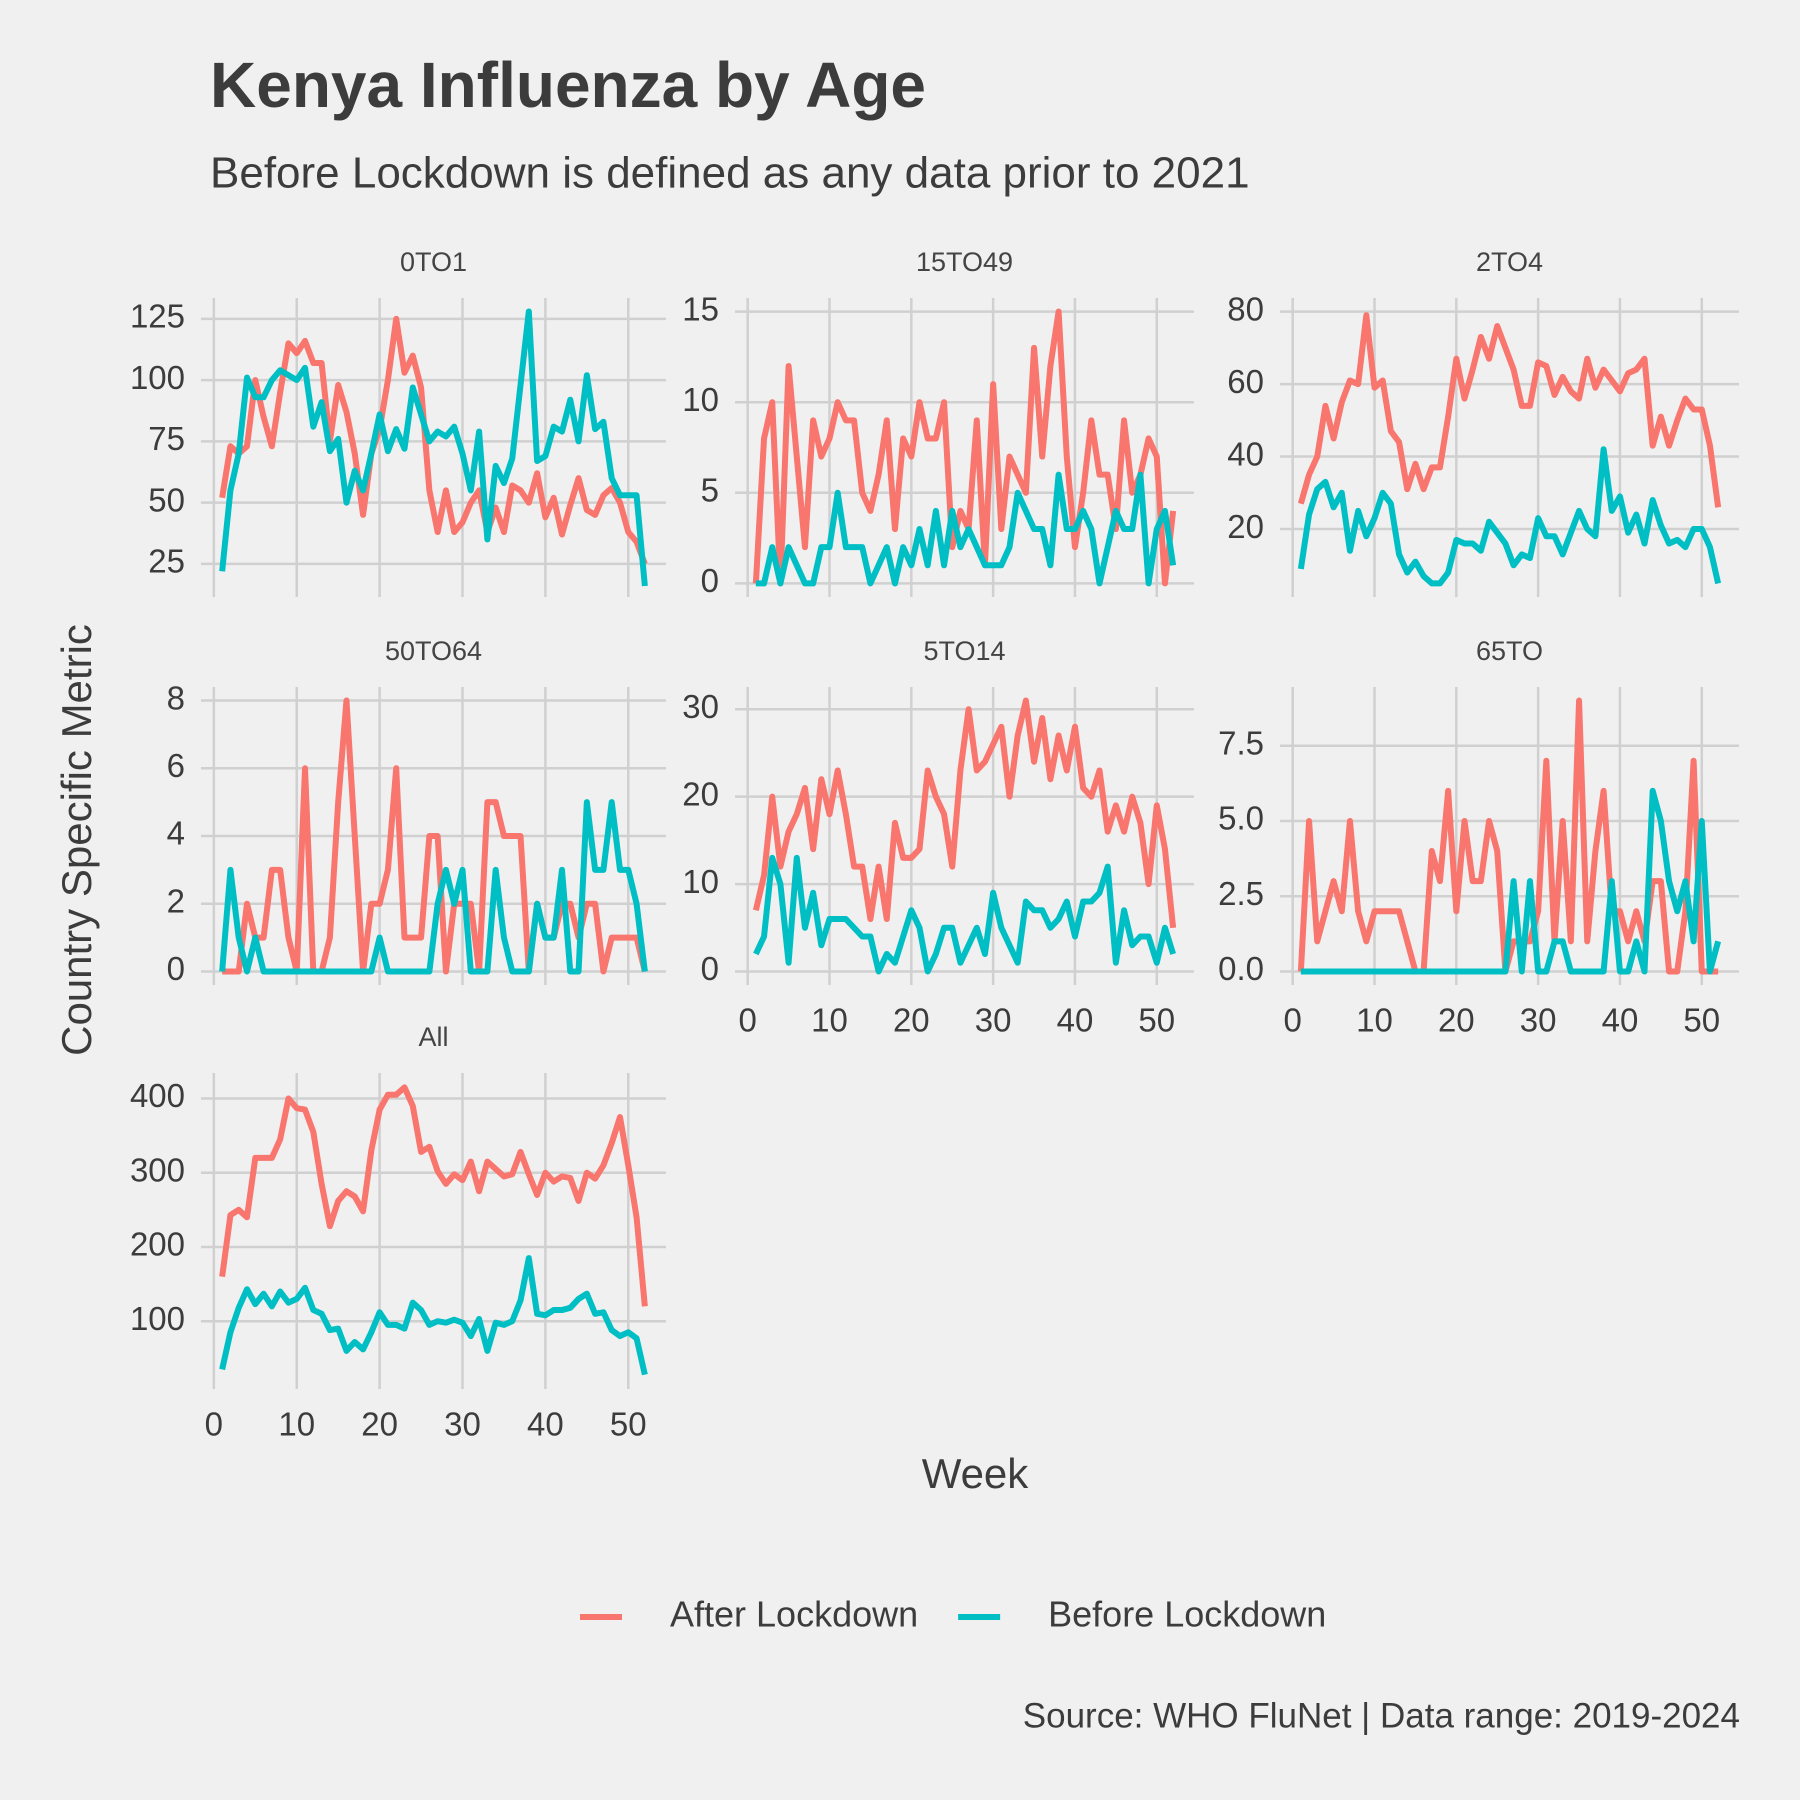 The width and height of the screenshot is (1800, 1800). I want to click on y-tick-label: 15, so click(700, 308).